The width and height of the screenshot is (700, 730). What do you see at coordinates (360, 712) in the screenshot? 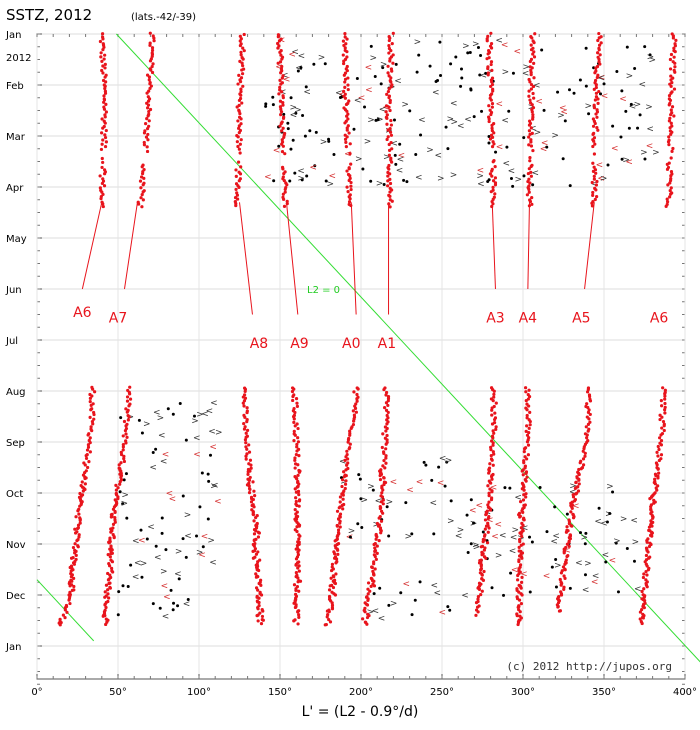
I see `x-axis-label: L' = (L2 - 0.9°/d)` at bounding box center [360, 712].